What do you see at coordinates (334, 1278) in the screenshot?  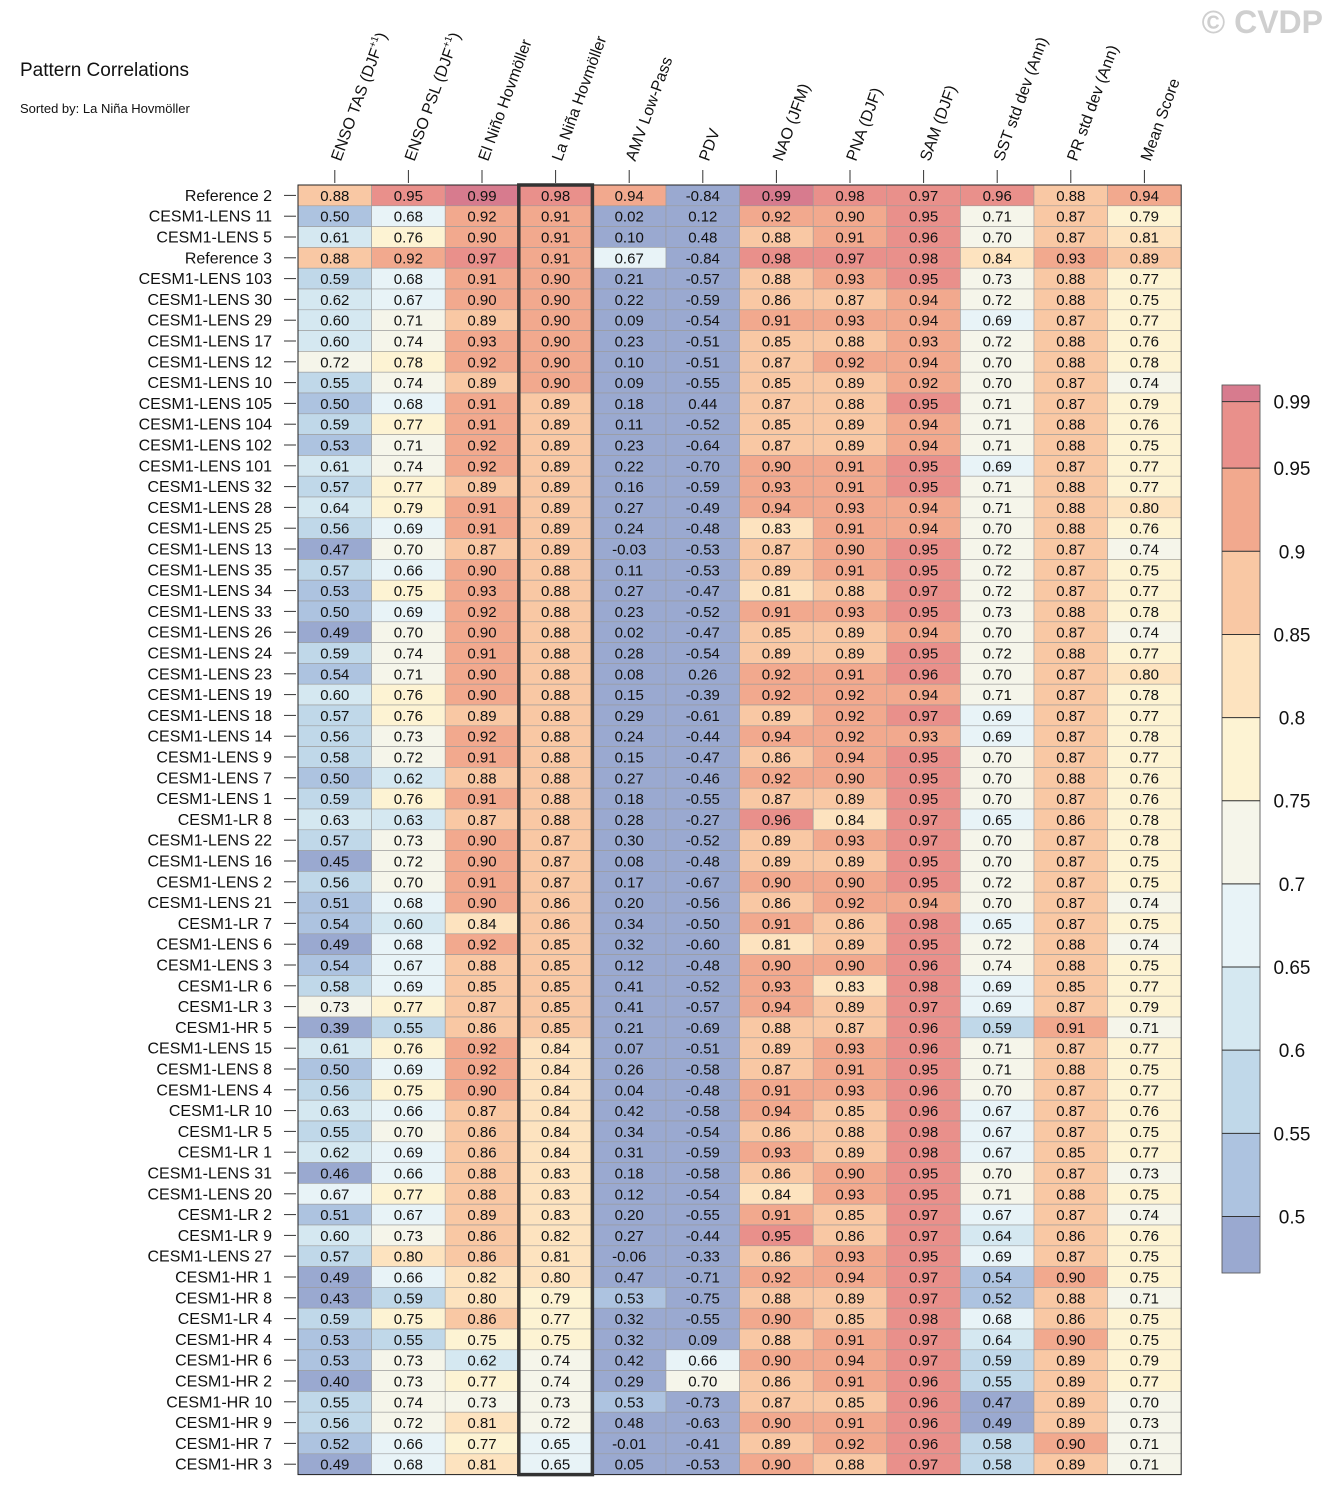 I see `cell-value: 0.49` at bounding box center [334, 1278].